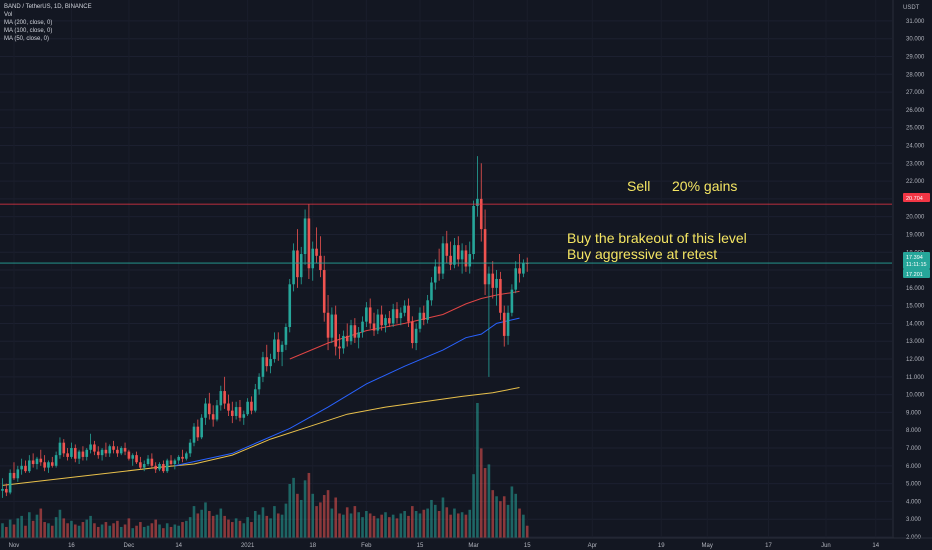 This screenshot has height=550, width=932. What do you see at coordinates (915, 40) in the screenshot?
I see `price-tick-label: 30.000` at bounding box center [915, 40].